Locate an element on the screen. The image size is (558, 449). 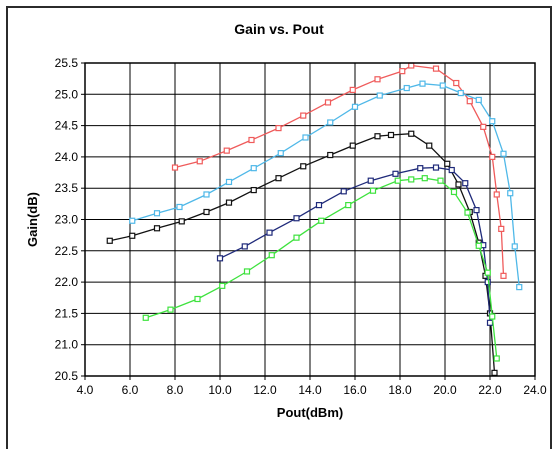
y-tick-label: 24.0 is located at coordinates (67, 157).